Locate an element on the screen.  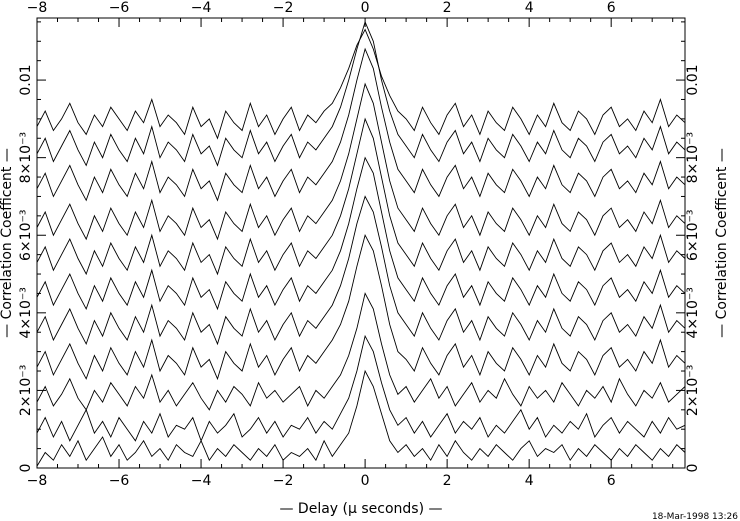
x-tick-label-top: −2 is located at coordinates (283, 8).